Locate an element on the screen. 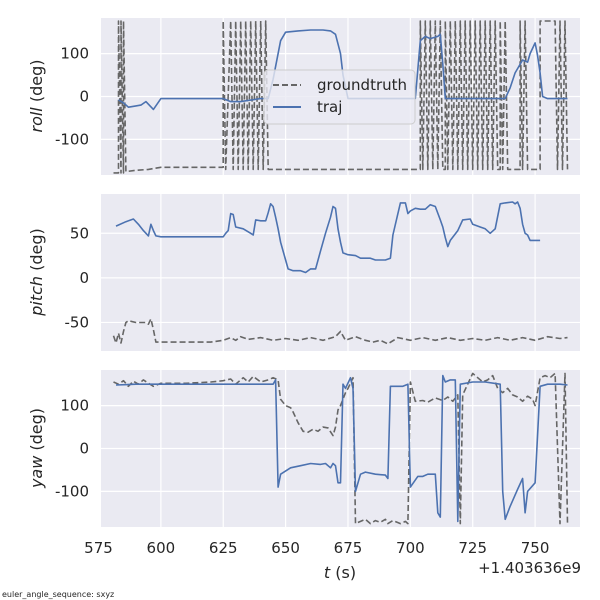  roll-y-tick-label: 100 is located at coordinates (74, 54).